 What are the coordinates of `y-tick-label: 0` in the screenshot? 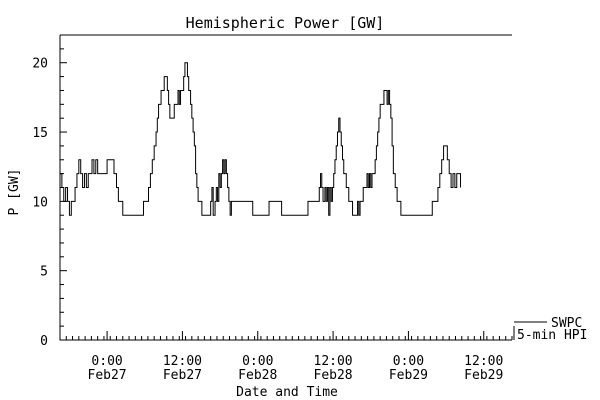 It's located at (44, 341).